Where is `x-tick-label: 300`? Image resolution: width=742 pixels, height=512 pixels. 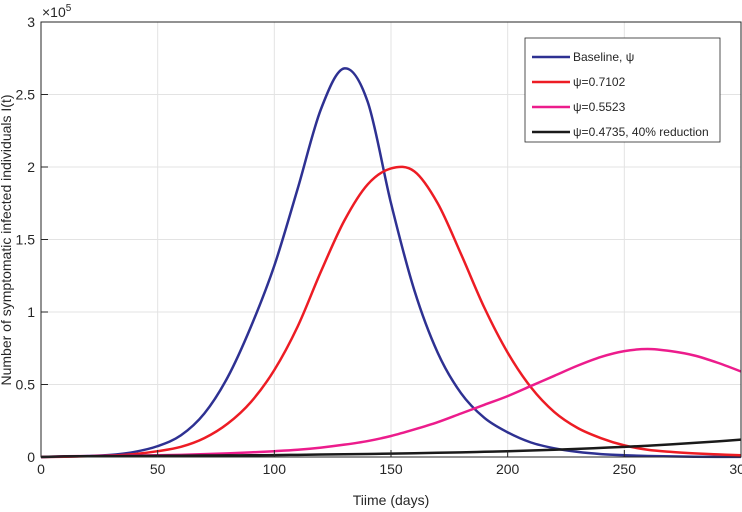
x-tick-label: 300 is located at coordinates (735, 469).